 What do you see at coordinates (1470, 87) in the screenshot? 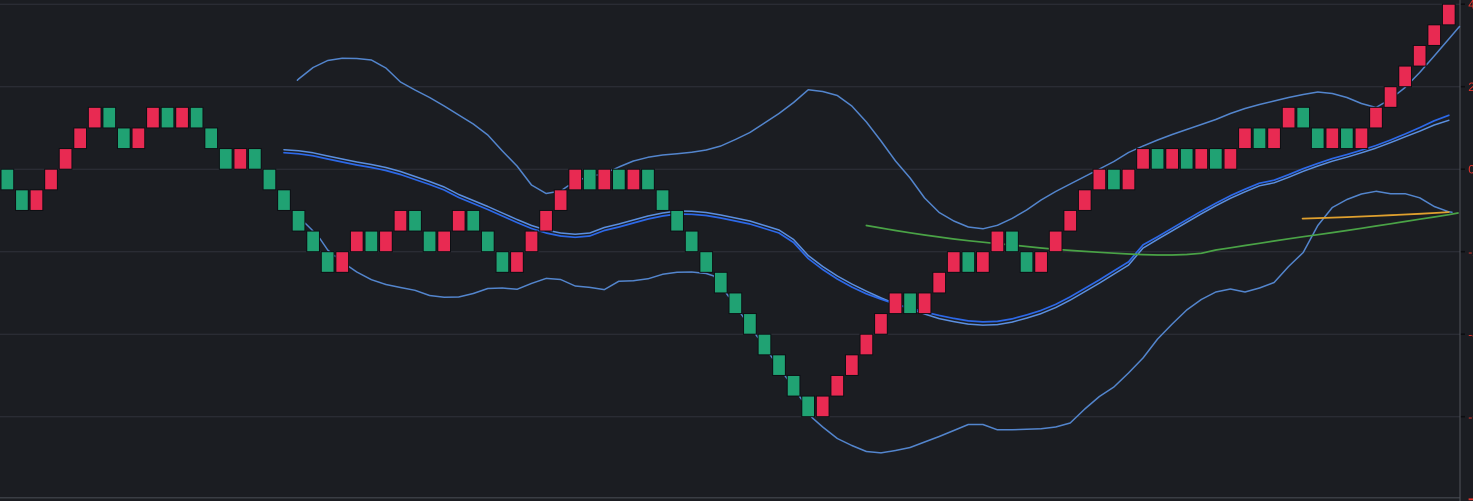
I see `svg-text: 20` at bounding box center [1470, 87].